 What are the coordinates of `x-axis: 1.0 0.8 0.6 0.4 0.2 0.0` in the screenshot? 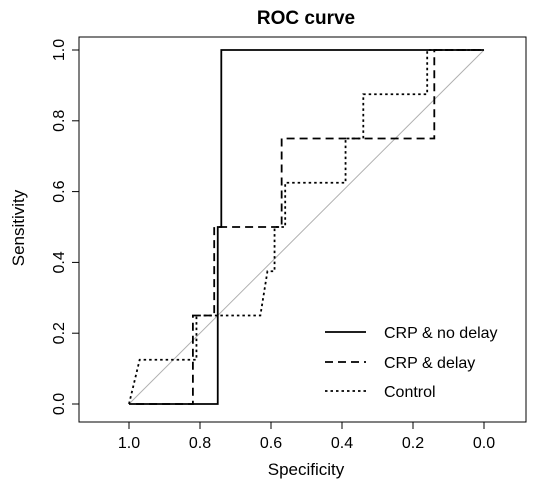 It's located at (306, 436).